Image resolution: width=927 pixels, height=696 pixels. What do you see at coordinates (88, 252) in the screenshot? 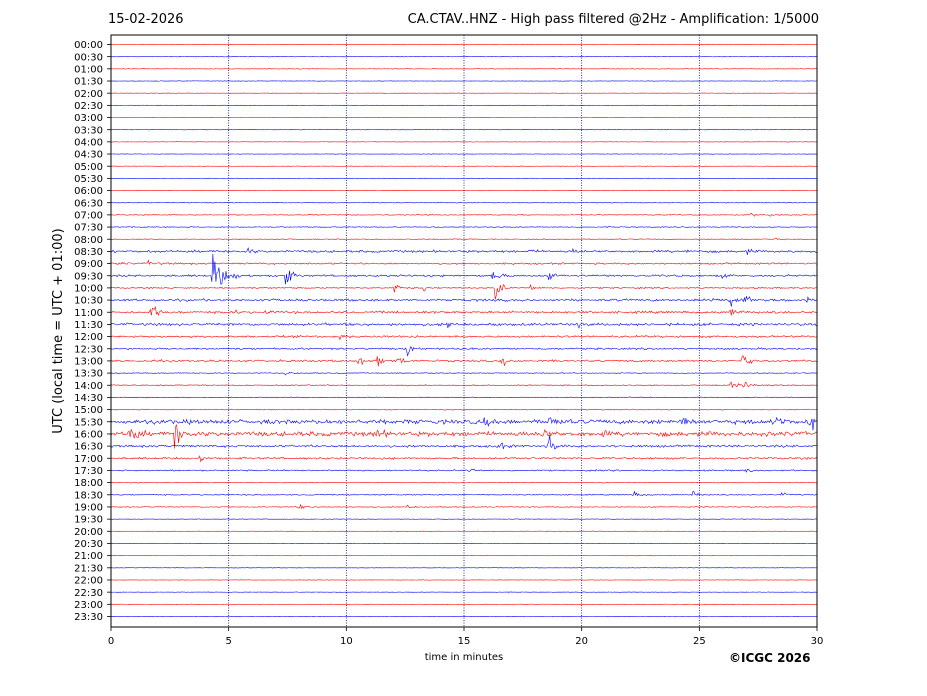
I see `y-tick-label: 08:30` at bounding box center [88, 252].